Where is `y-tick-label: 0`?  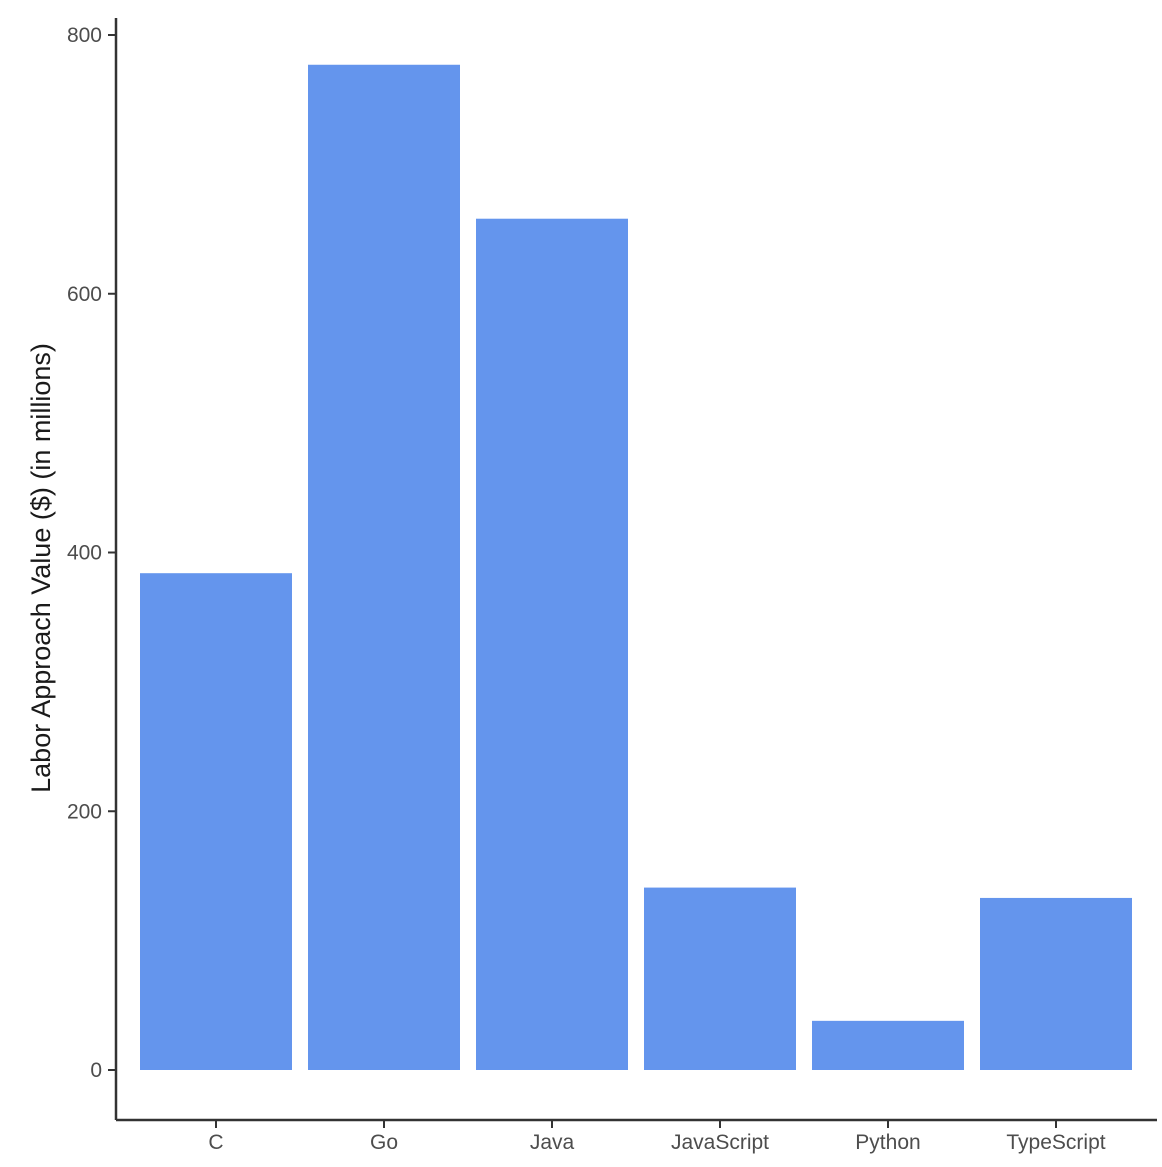 y-tick-label: 0 is located at coordinates (96, 1070).